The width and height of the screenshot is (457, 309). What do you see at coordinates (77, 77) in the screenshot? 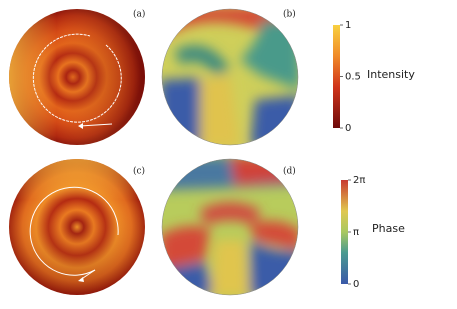
I see `panel-a` at bounding box center [77, 77].